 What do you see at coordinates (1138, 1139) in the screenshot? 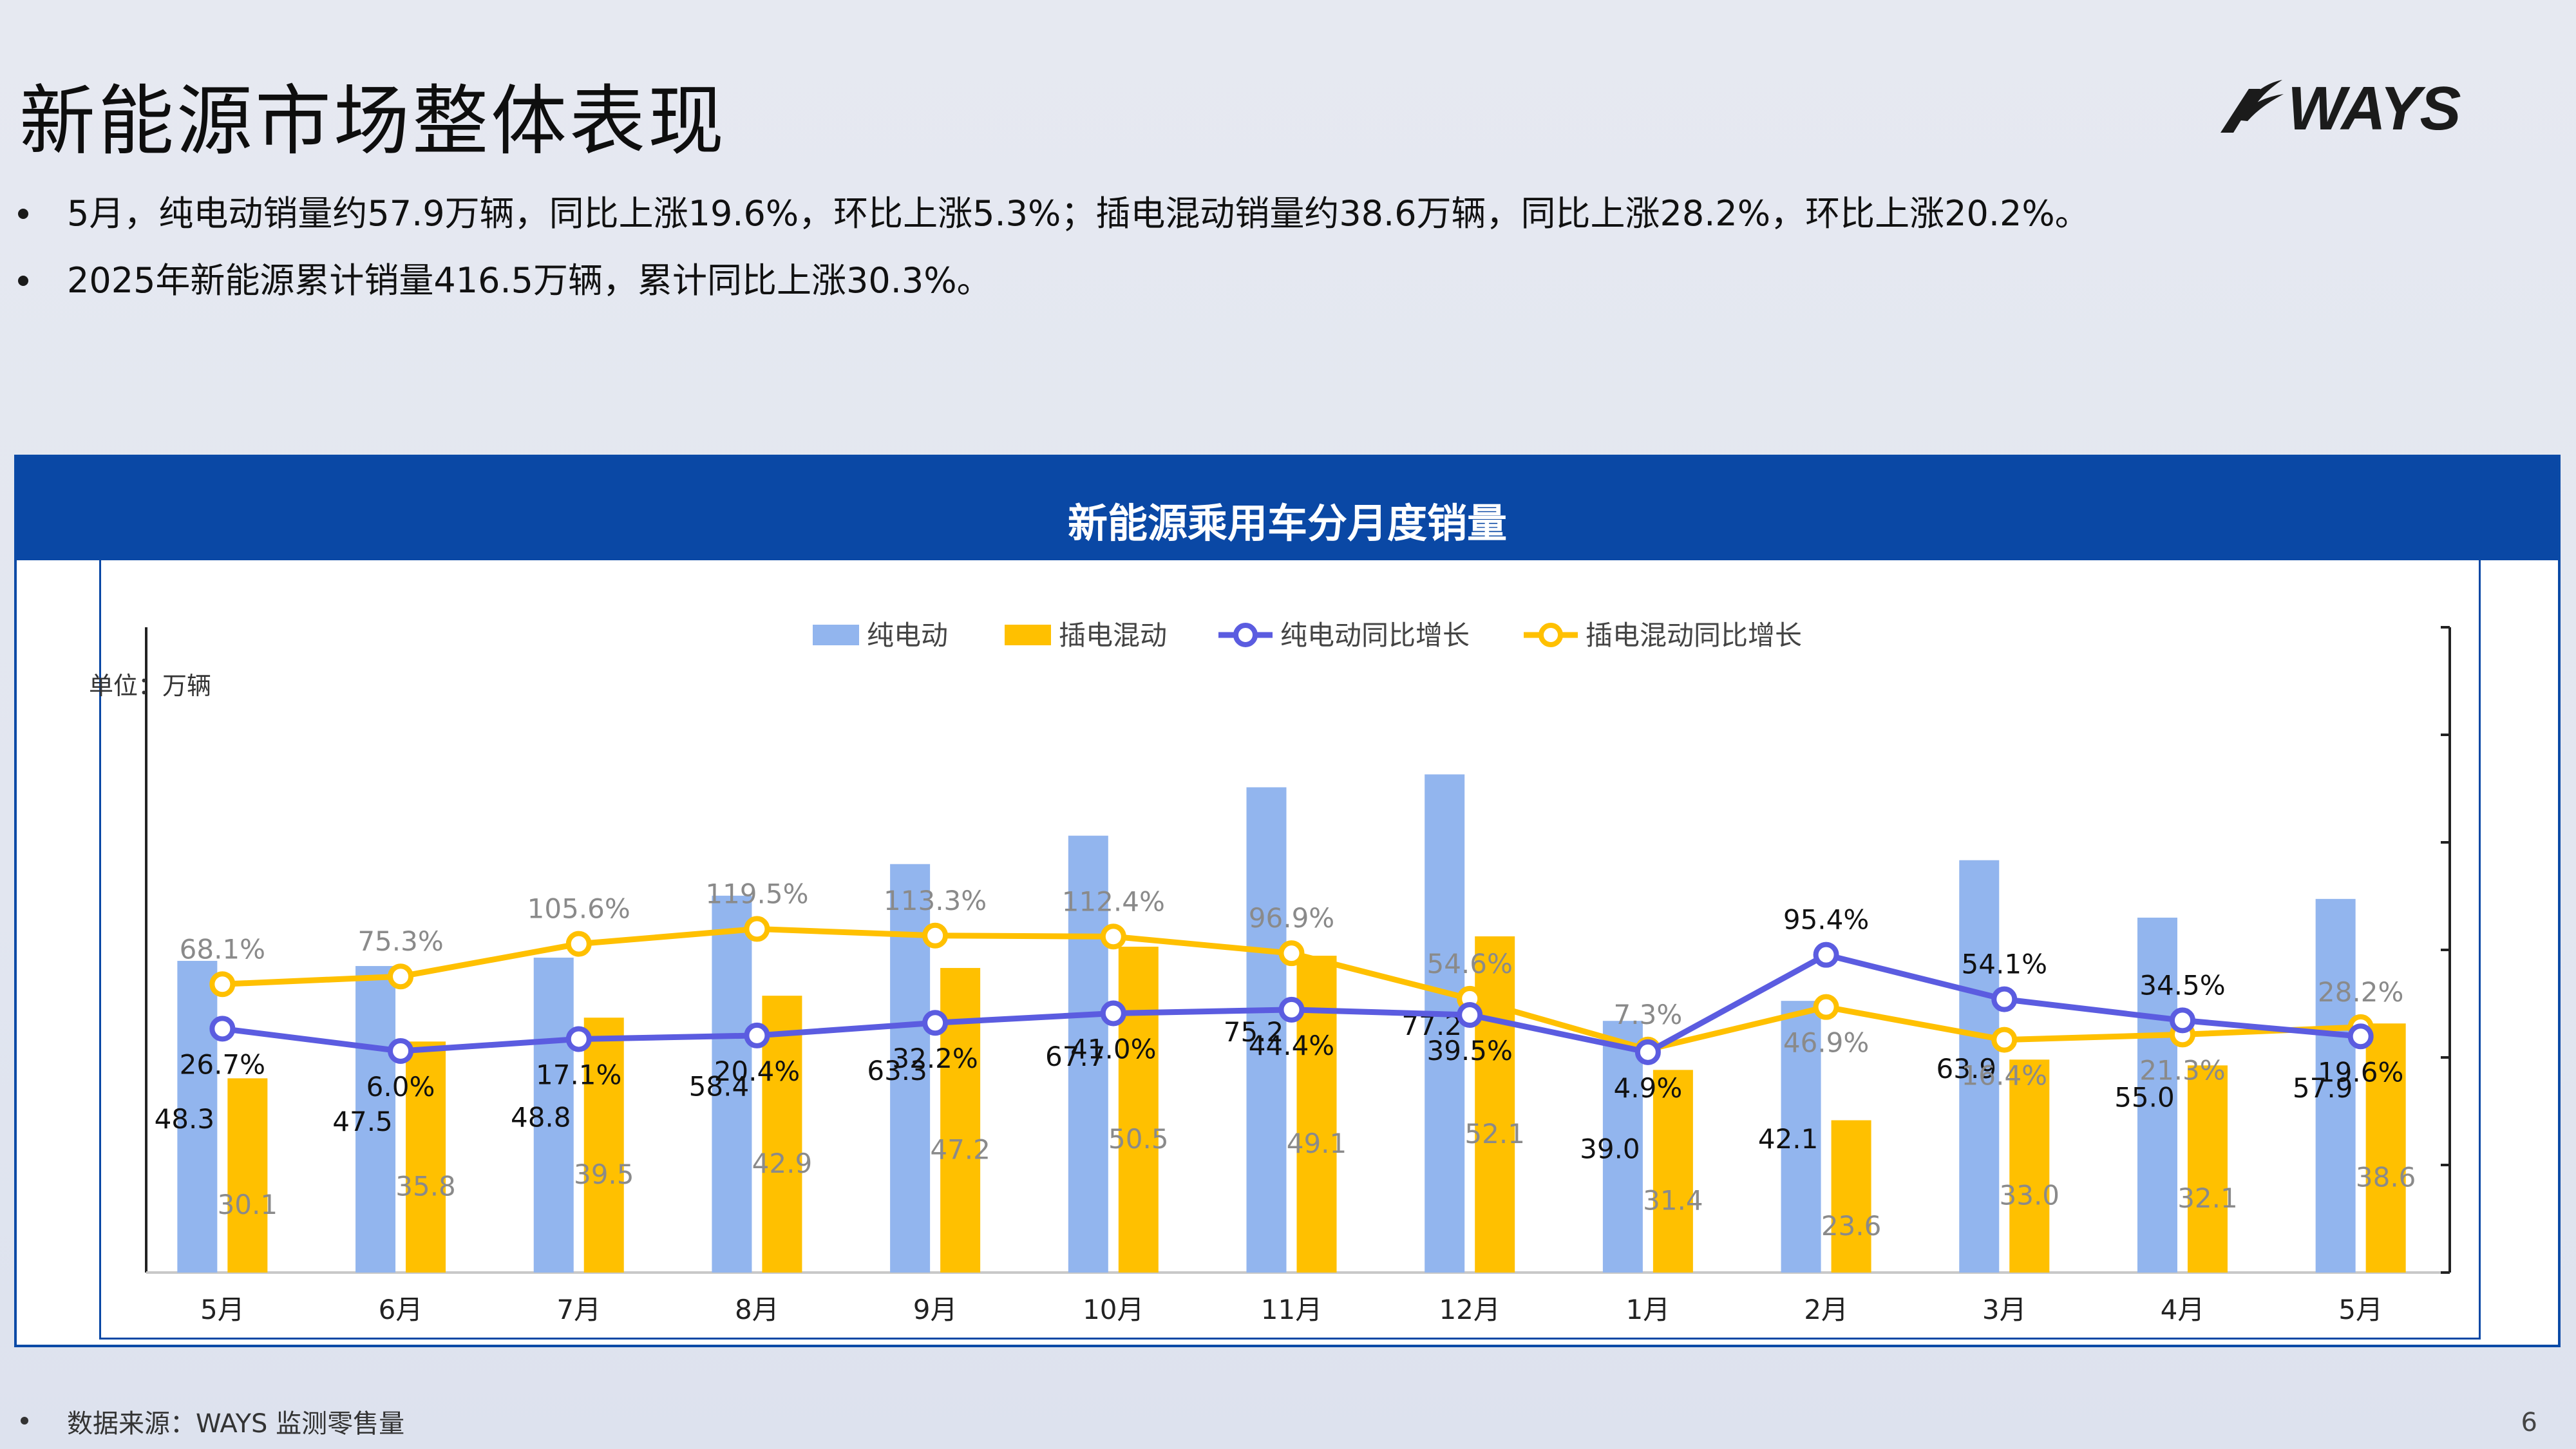
I see `phev-bar-label: 50.5` at bounding box center [1138, 1139].